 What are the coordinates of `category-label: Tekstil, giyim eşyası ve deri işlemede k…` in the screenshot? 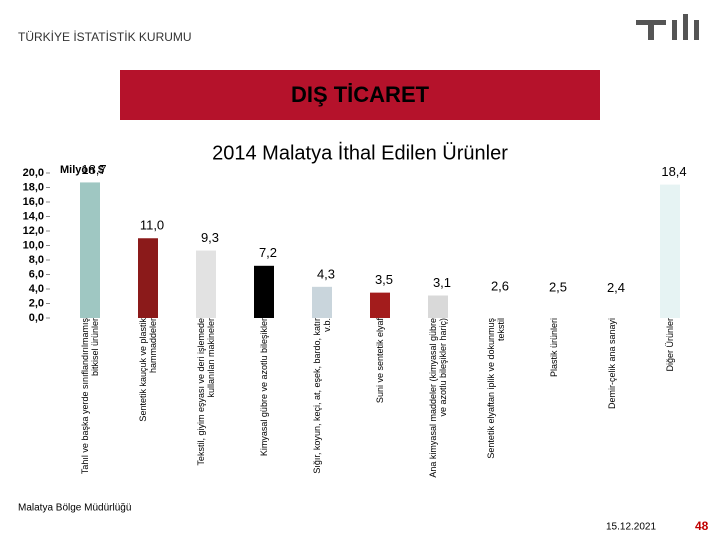 It's located at (206, 392).